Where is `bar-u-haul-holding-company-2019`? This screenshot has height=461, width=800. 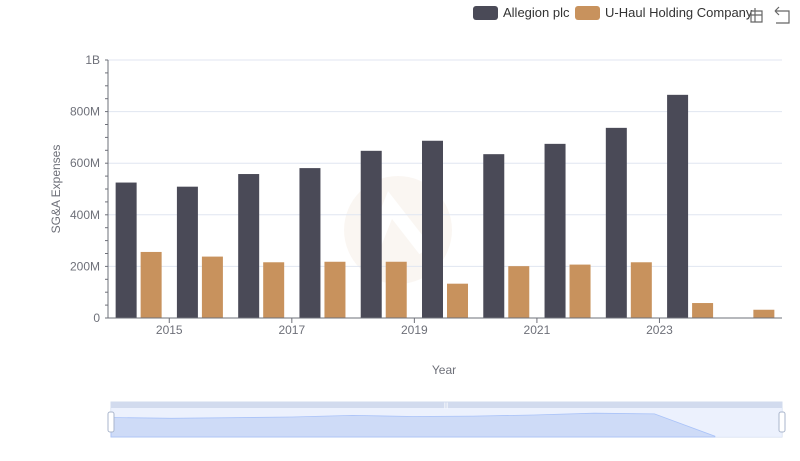 bar-u-haul-holding-company-2019 is located at coordinates (457, 300).